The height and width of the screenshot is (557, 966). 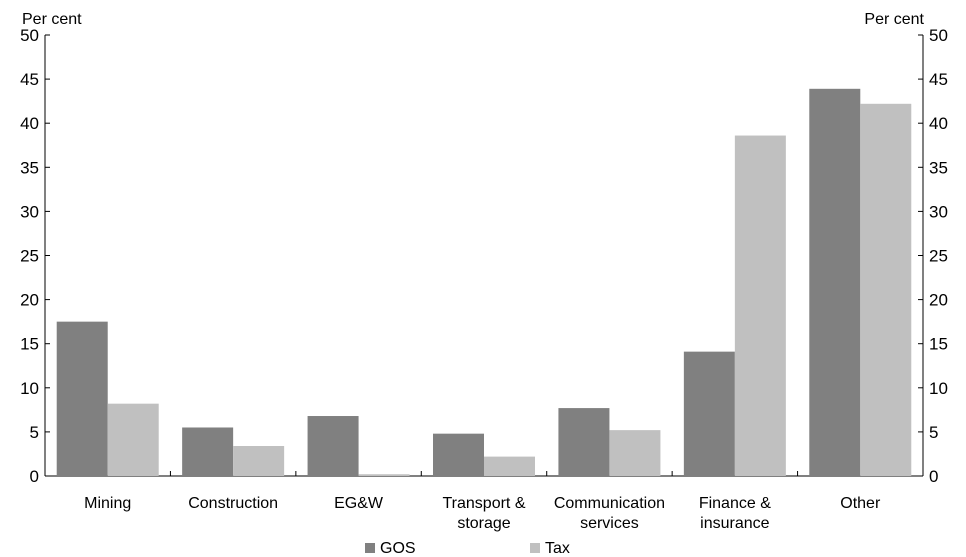 What do you see at coordinates (938, 300) in the screenshot?
I see `y-tick-label-right: 20` at bounding box center [938, 300].